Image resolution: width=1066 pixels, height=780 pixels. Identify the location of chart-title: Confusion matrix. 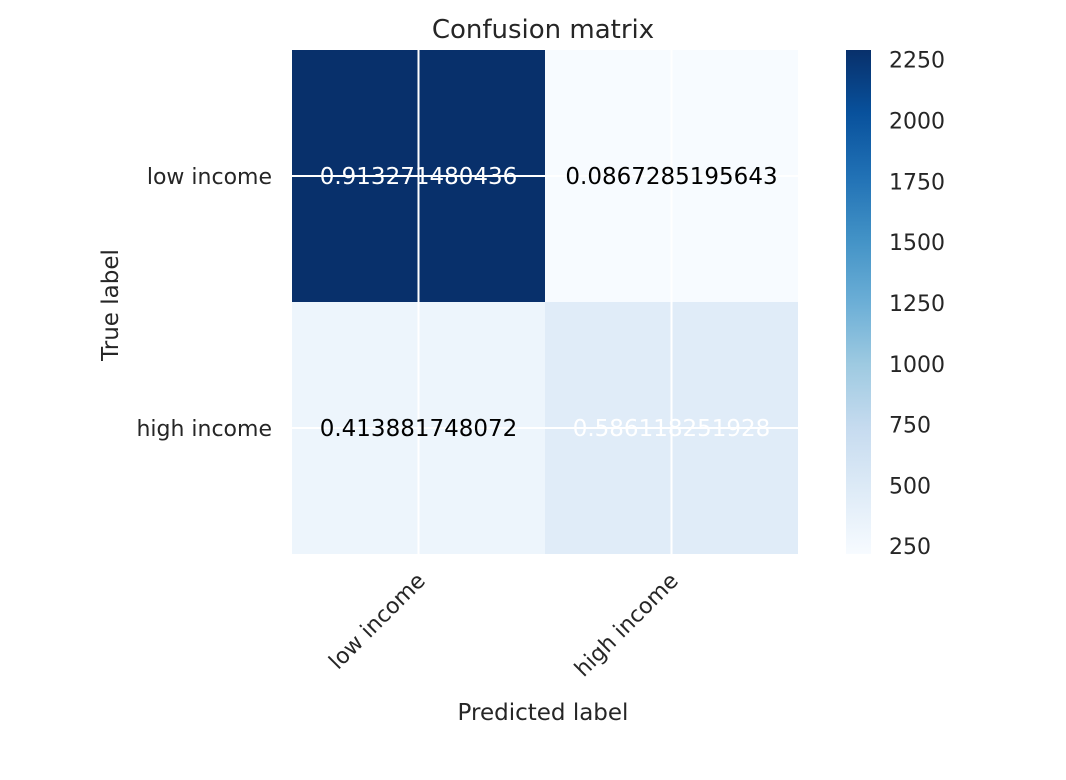
(543, 30).